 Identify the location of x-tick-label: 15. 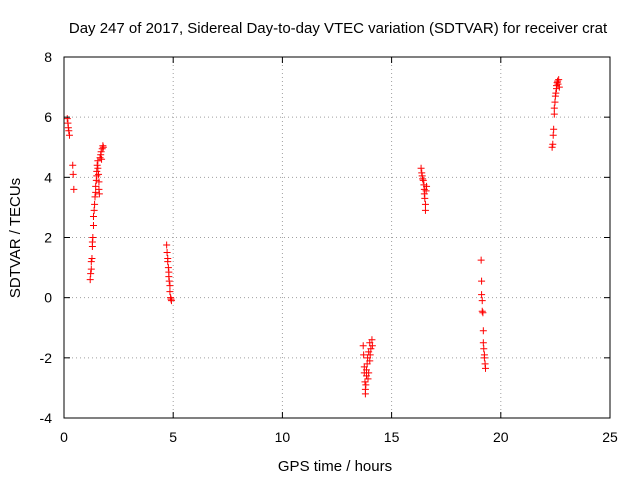
(392, 437).